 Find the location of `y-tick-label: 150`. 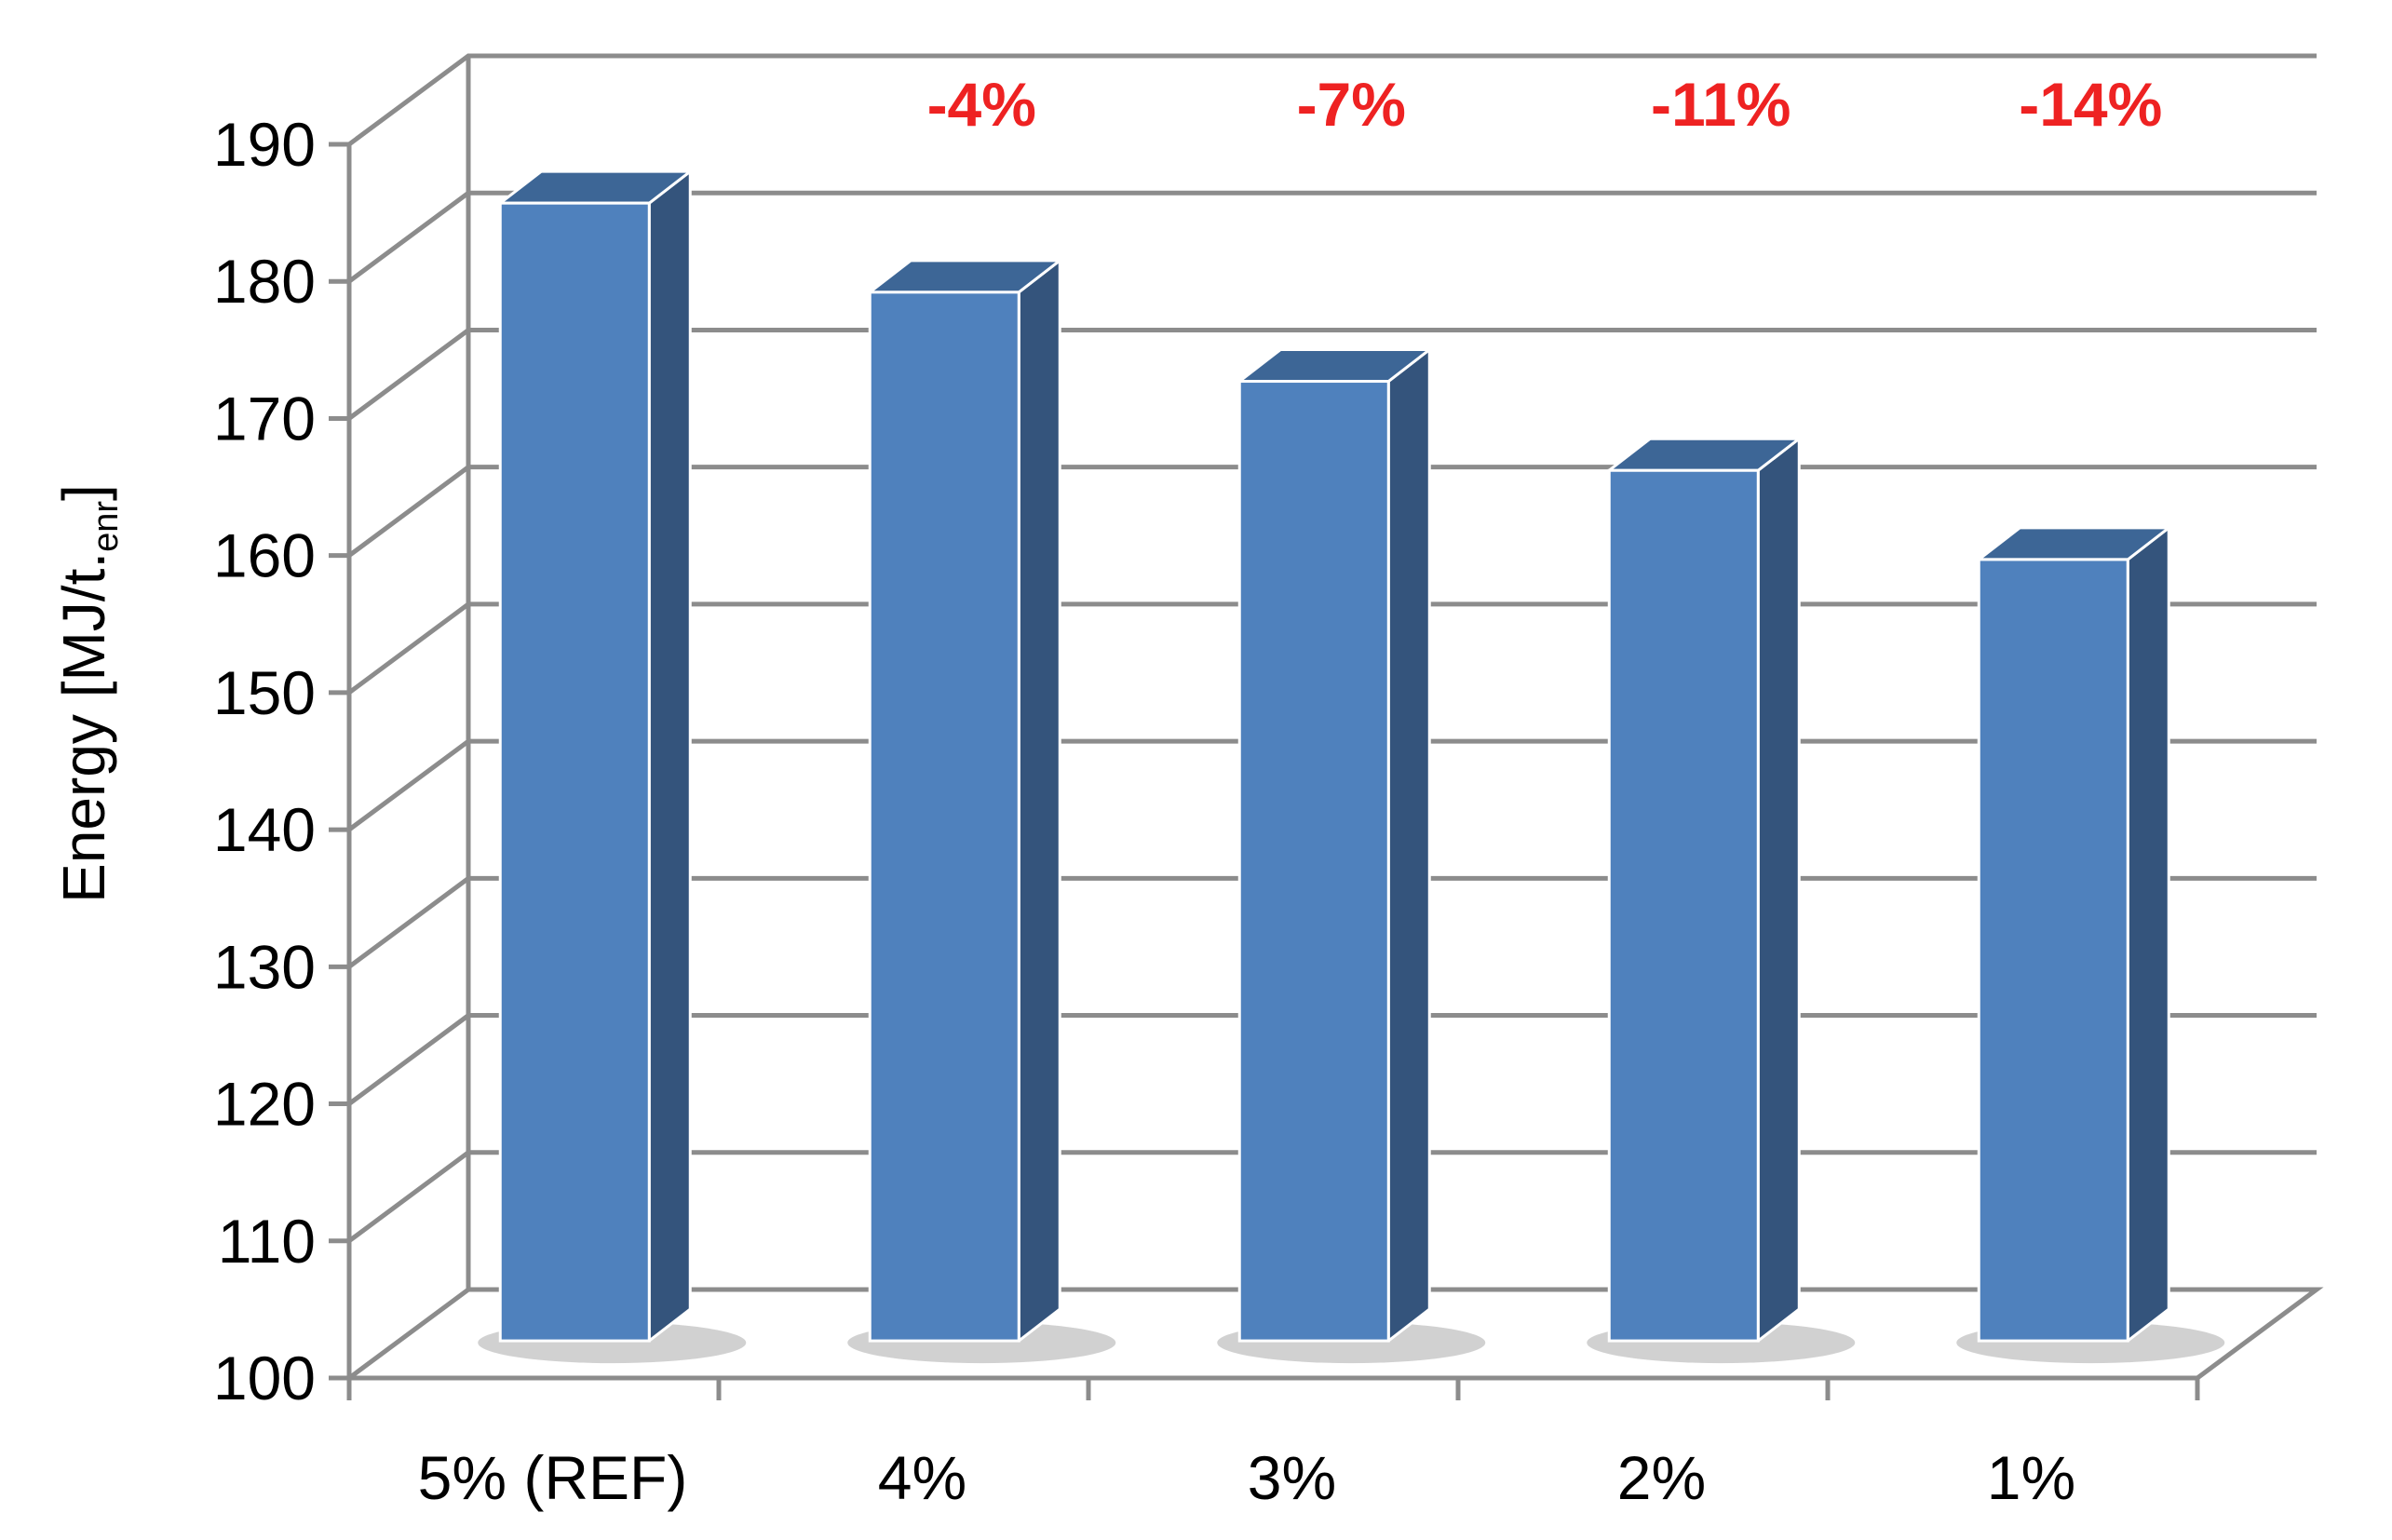

y-tick-label: 150 is located at coordinates (264, 693).